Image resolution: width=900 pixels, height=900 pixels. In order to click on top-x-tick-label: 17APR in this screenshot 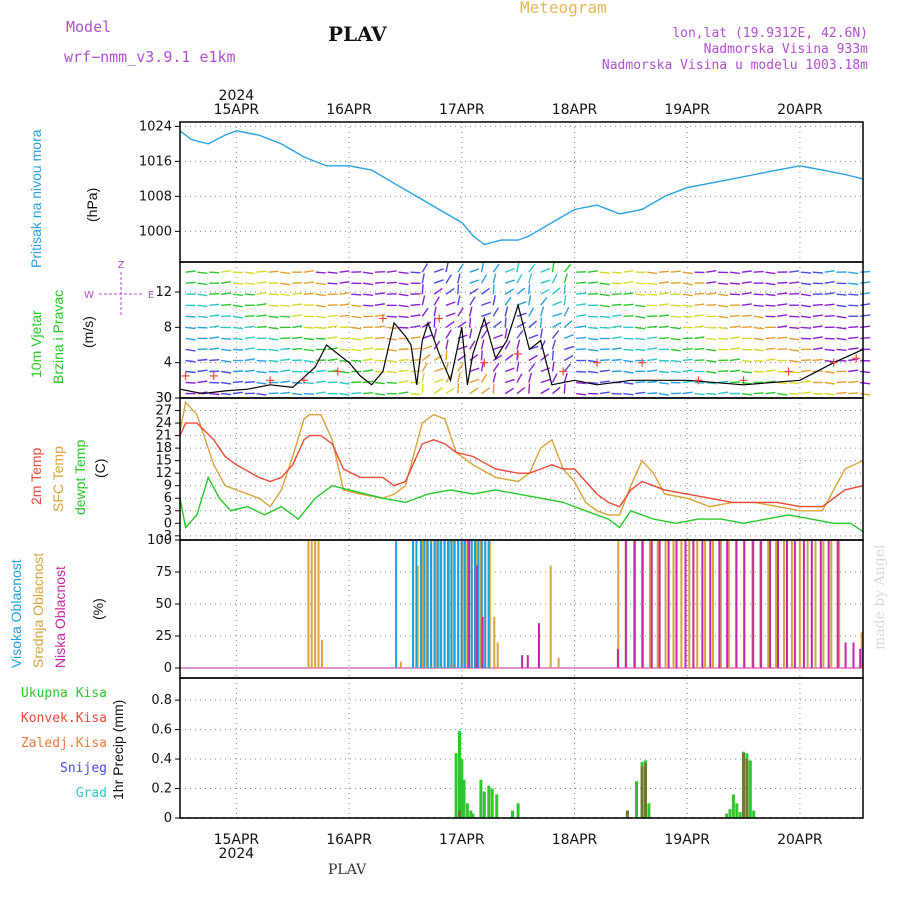, I will do `click(462, 110)`.